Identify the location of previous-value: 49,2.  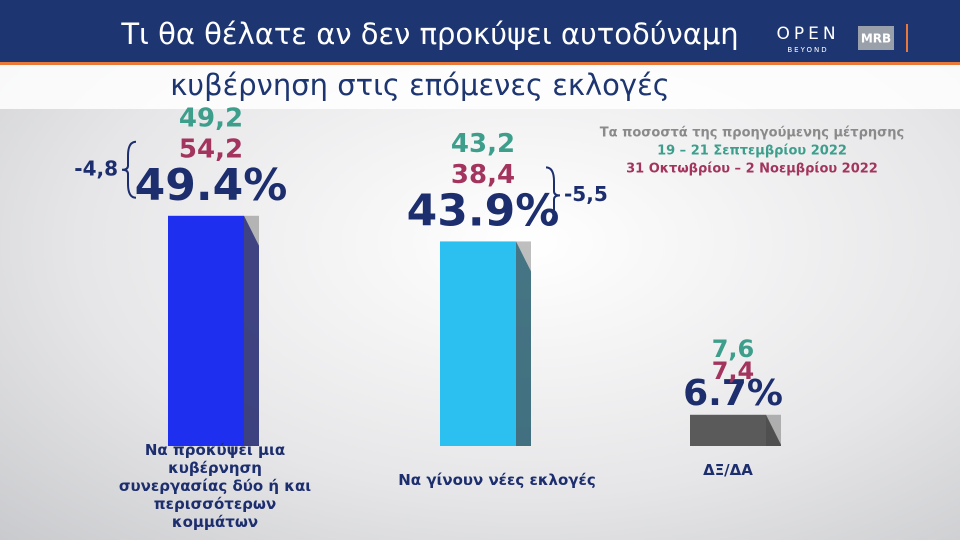
(211, 118).